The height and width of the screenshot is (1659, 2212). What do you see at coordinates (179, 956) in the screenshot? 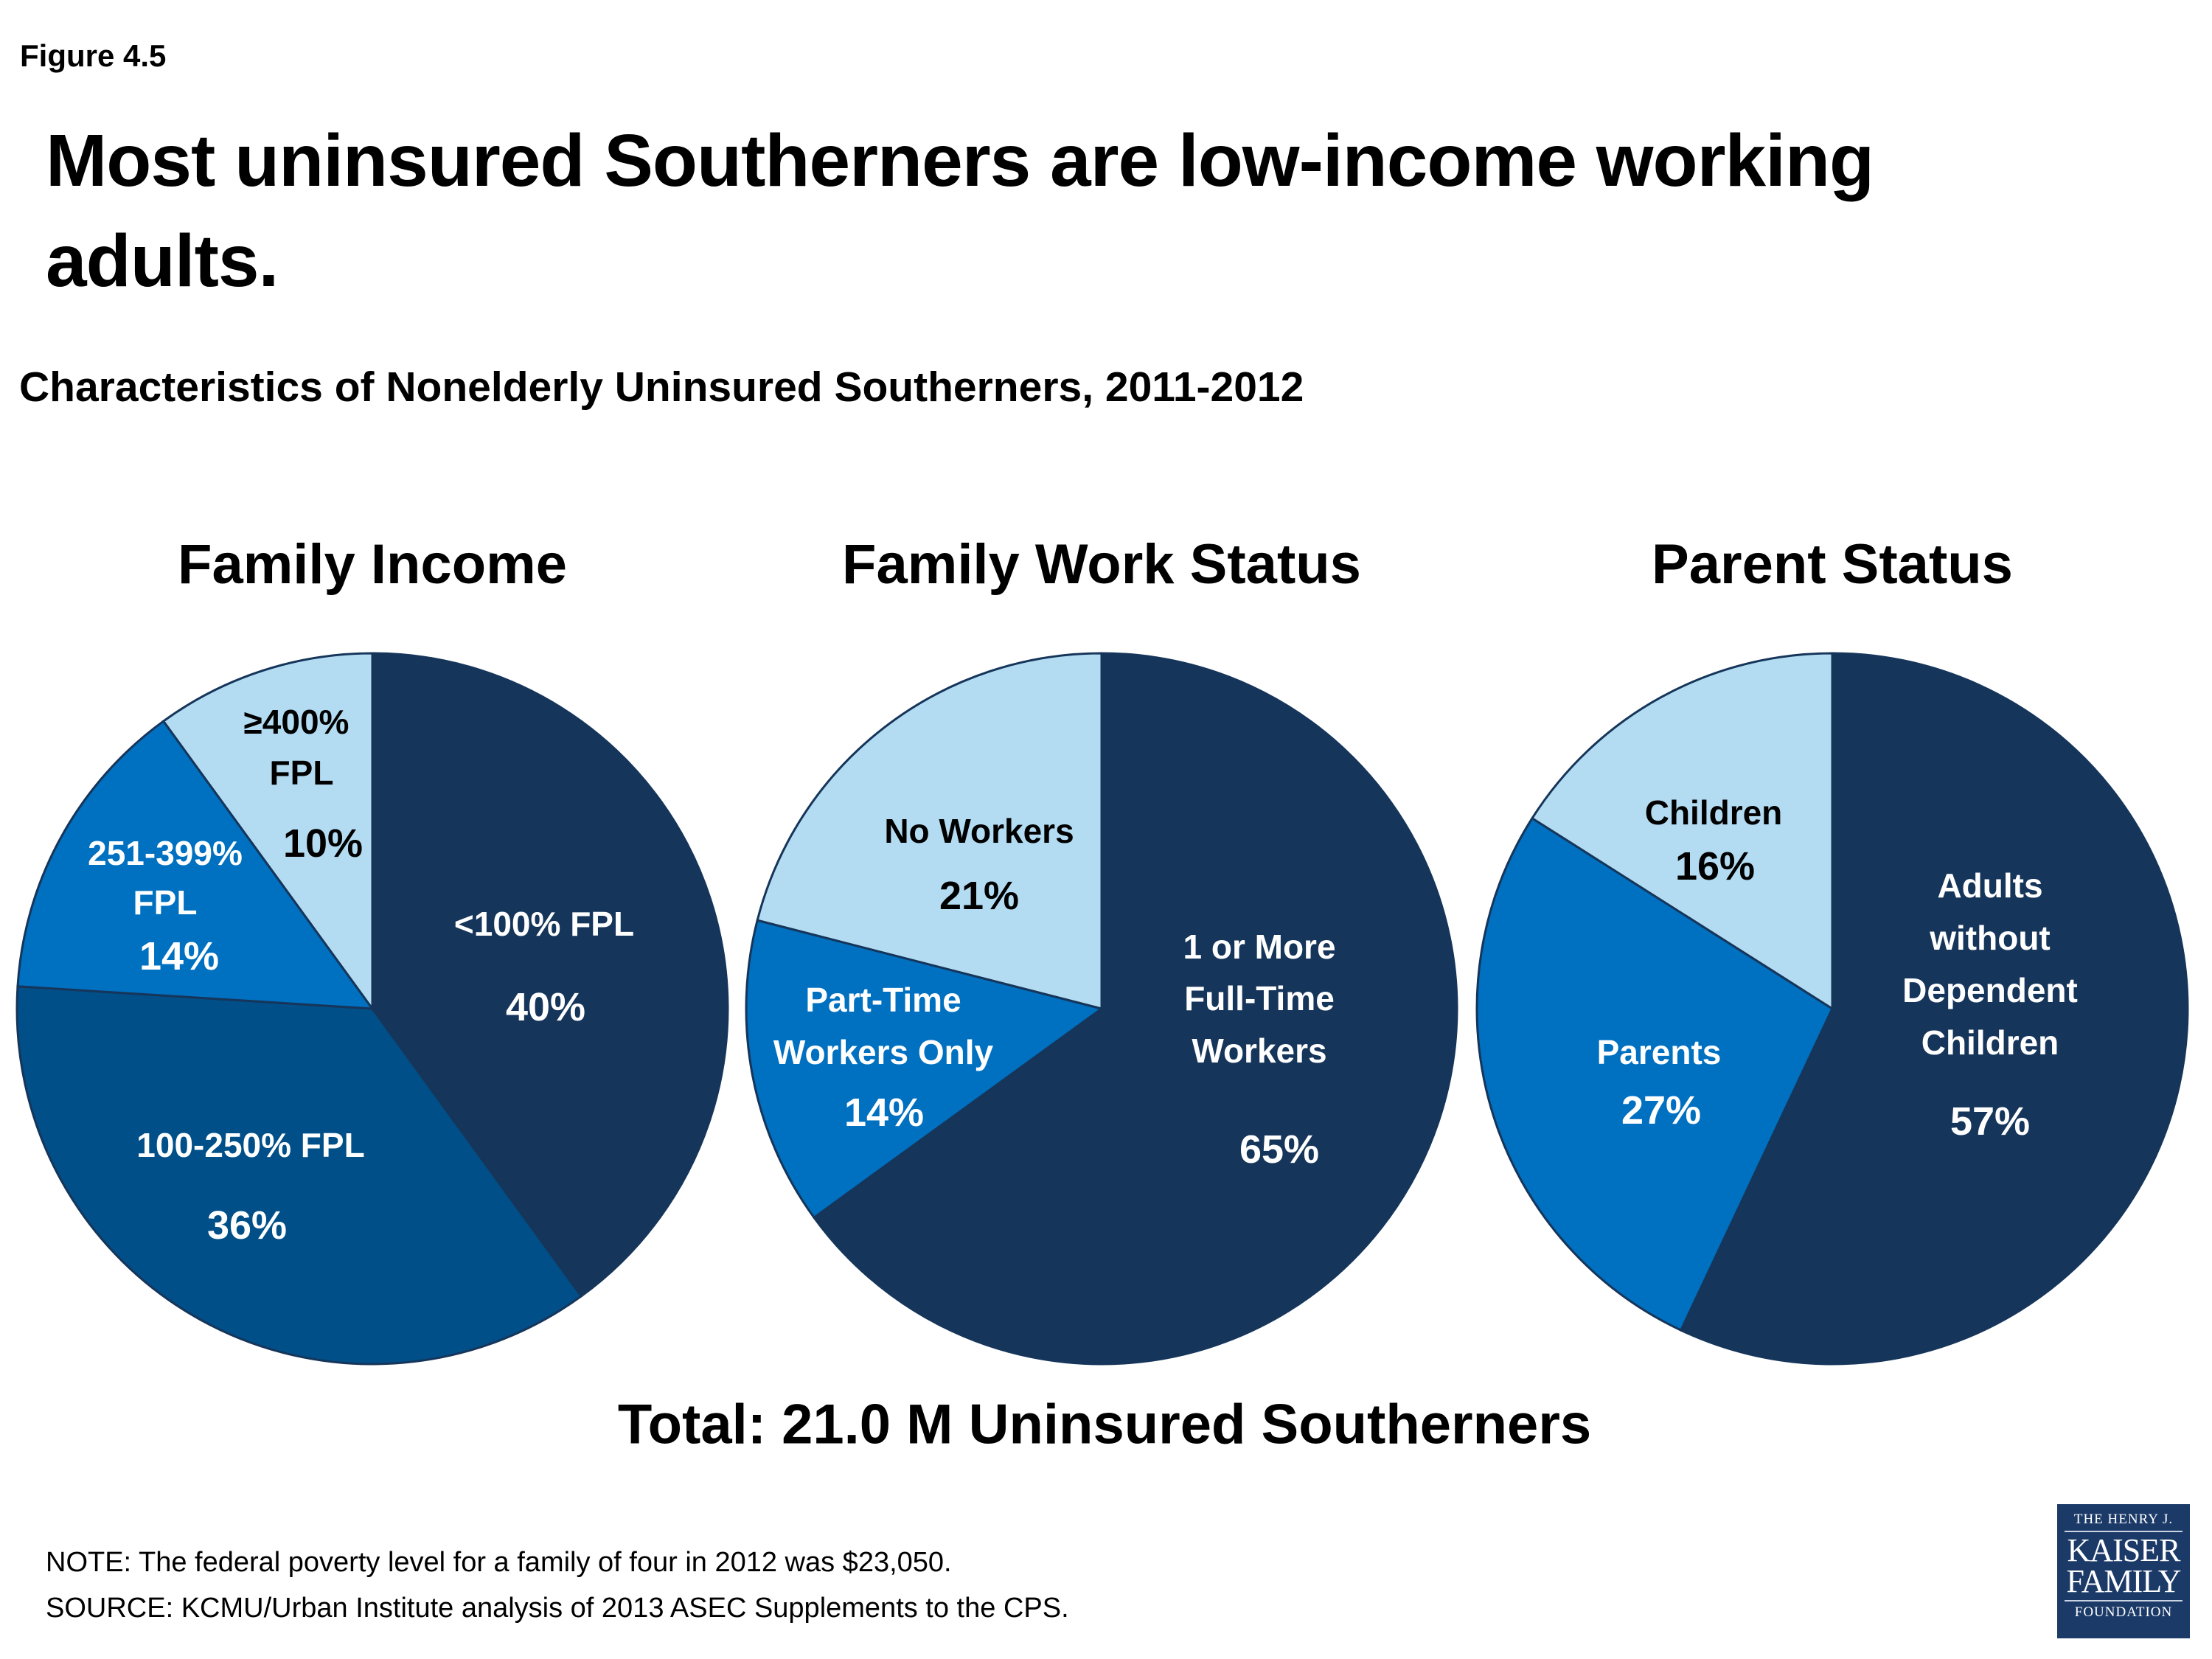
I see `slice-pct-251-399: 14%` at bounding box center [179, 956].